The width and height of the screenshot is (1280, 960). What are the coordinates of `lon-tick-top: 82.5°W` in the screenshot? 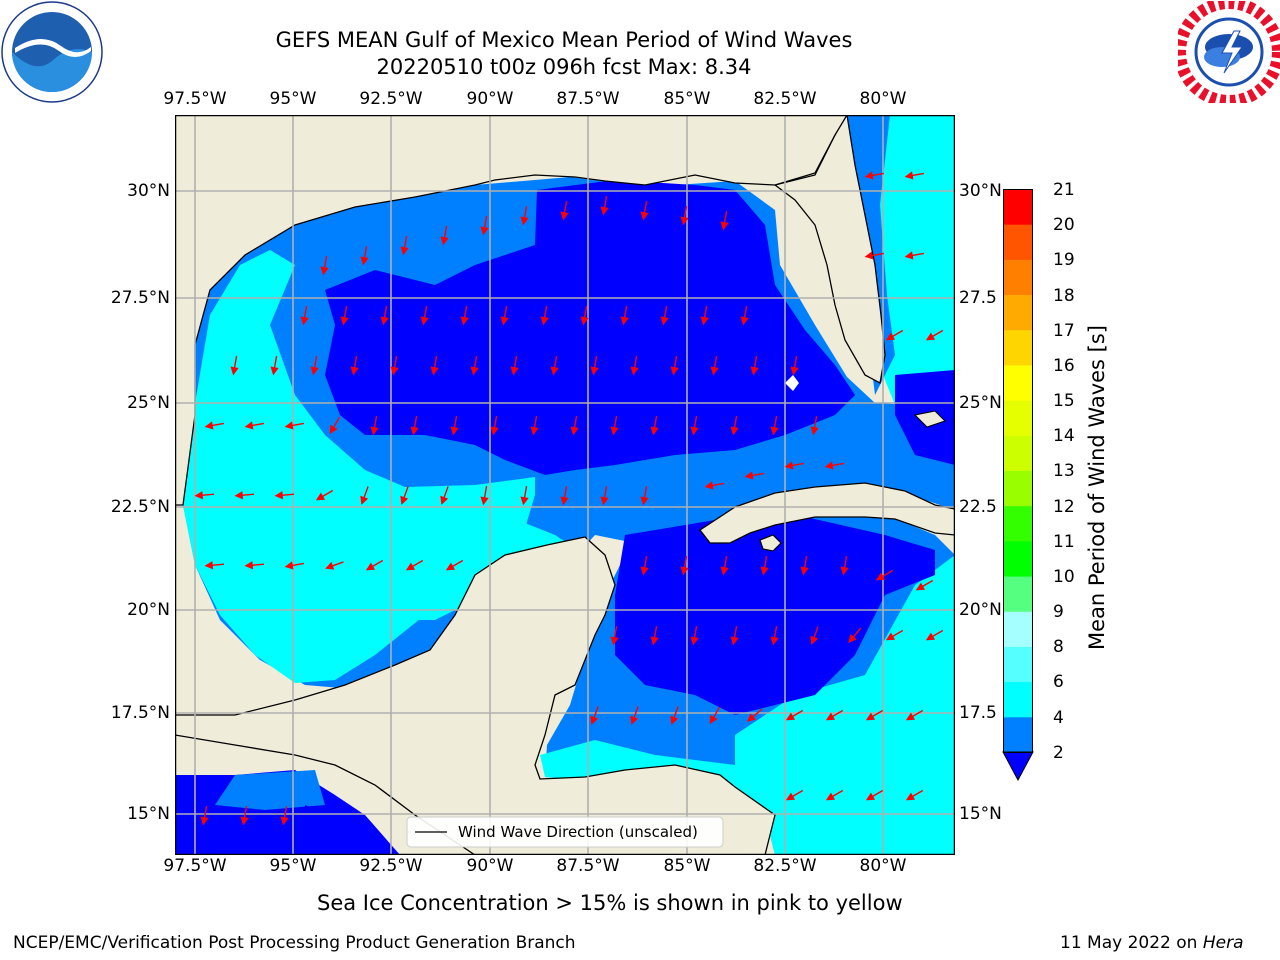 It's located at (785, 99).